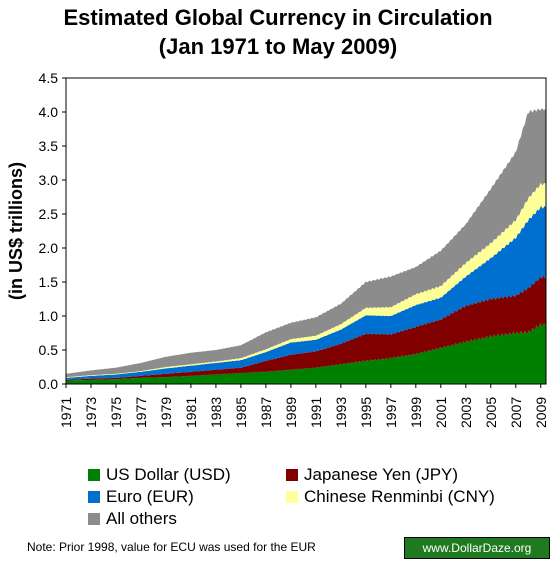  What do you see at coordinates (541, 412) in the screenshot?
I see `x-tick-label: 2009` at bounding box center [541, 412].